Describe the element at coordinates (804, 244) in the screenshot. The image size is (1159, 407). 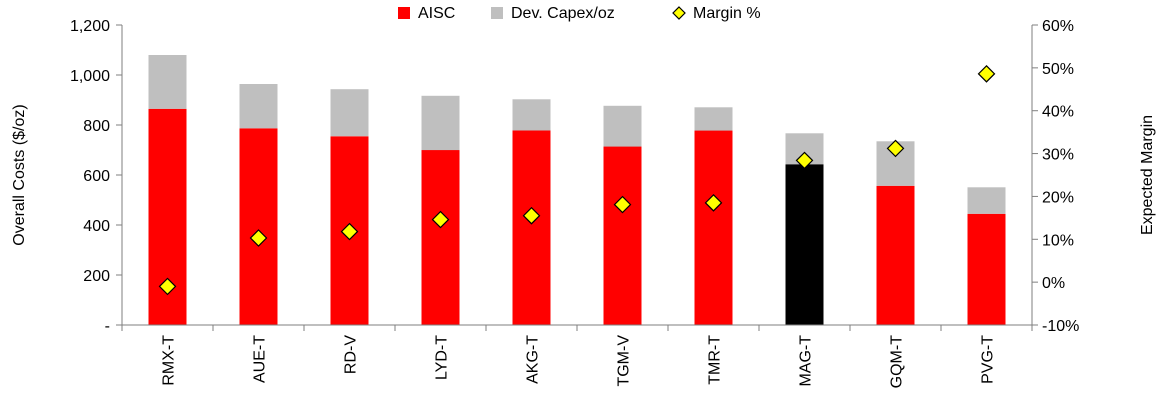
I see `bar-aisc-mag-t` at that location.